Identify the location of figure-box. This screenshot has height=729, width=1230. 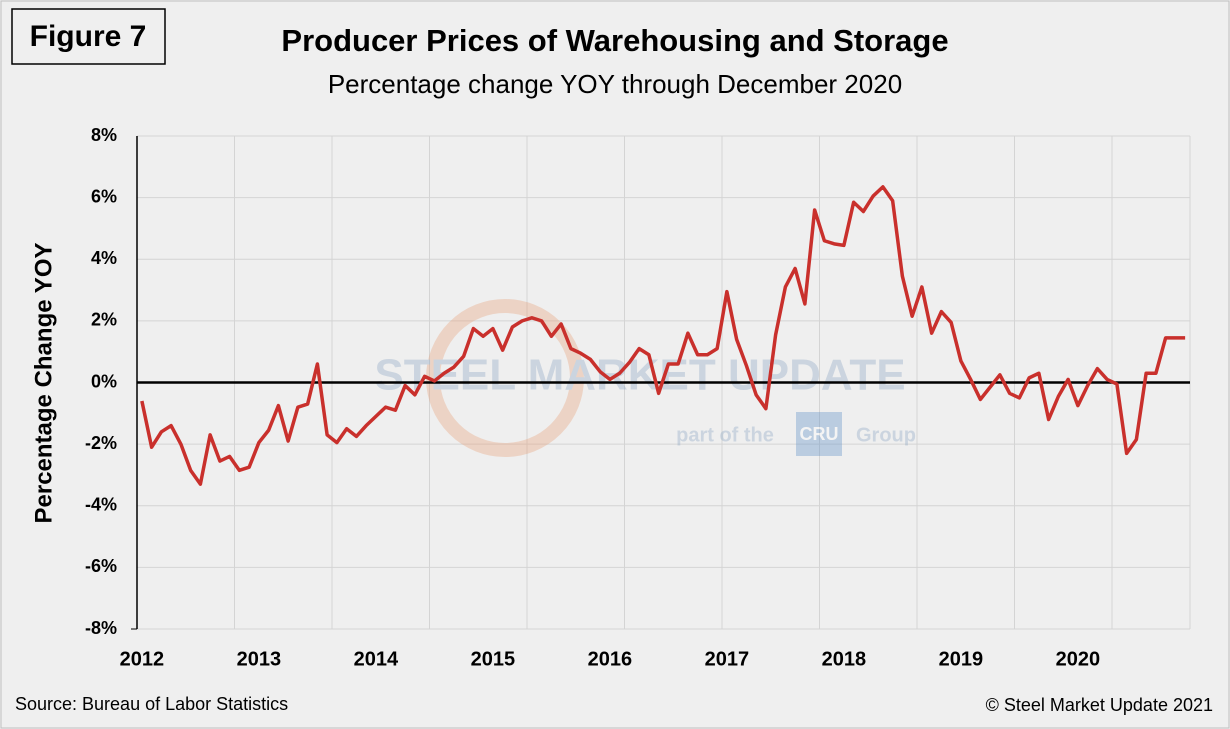
(88, 36).